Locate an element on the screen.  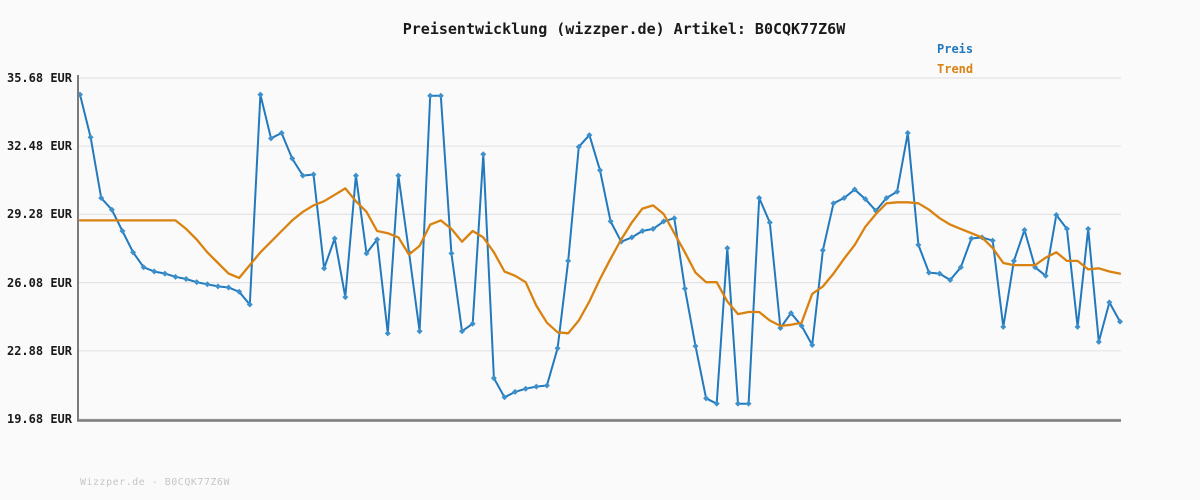
legend-item-trend: Trend is located at coordinates (955, 69).